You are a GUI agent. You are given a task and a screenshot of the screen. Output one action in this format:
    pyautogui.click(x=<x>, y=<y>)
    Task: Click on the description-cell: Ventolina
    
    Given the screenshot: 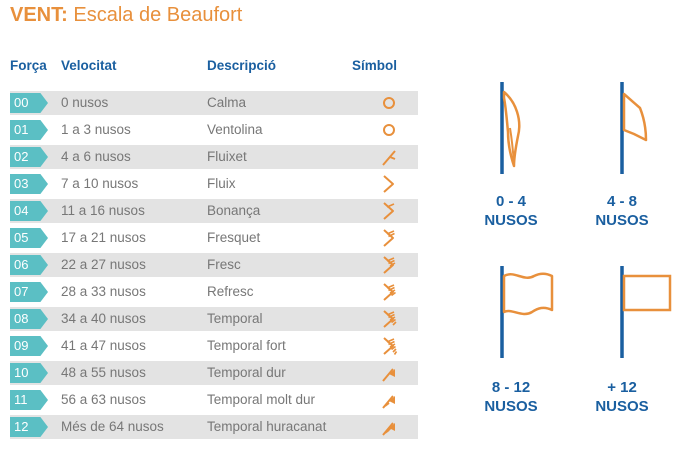 What is the action you would take?
    pyautogui.click(x=235, y=129)
    